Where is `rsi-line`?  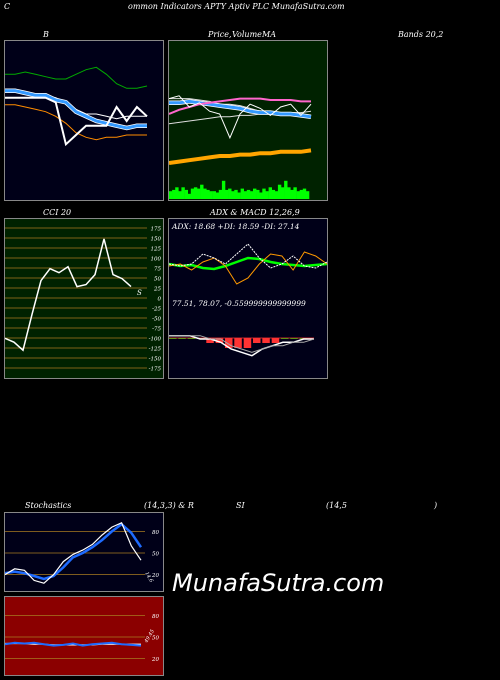 rsi-line is located at coordinates (73, 644).